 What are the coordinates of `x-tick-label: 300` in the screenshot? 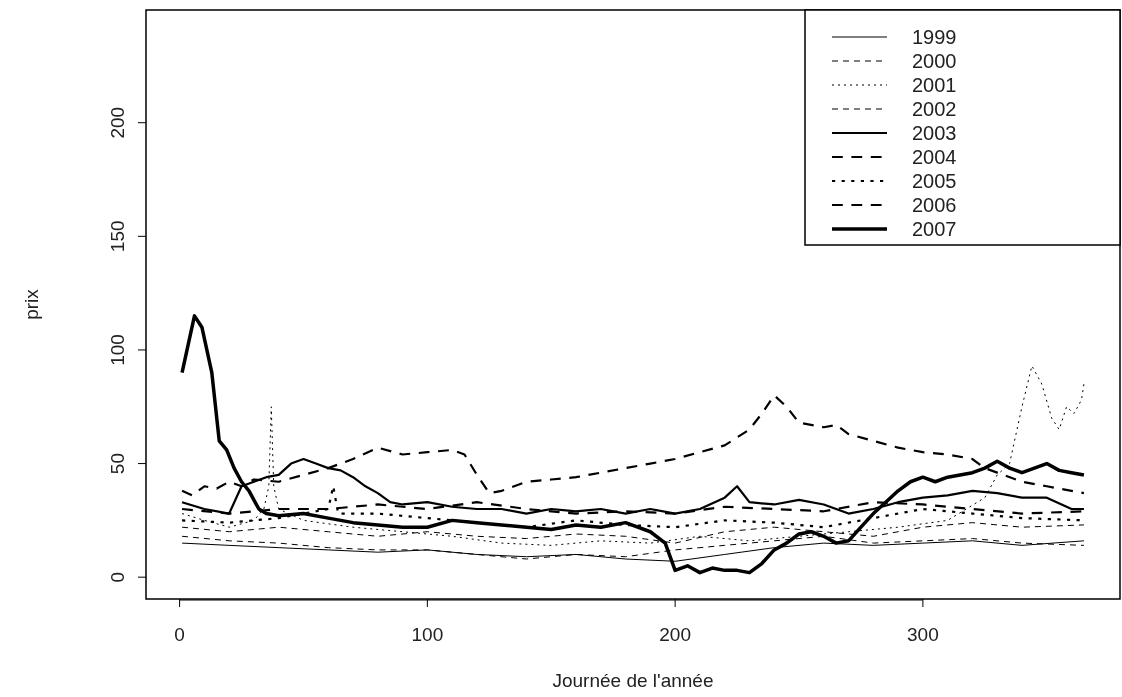 It's located at (923, 634).